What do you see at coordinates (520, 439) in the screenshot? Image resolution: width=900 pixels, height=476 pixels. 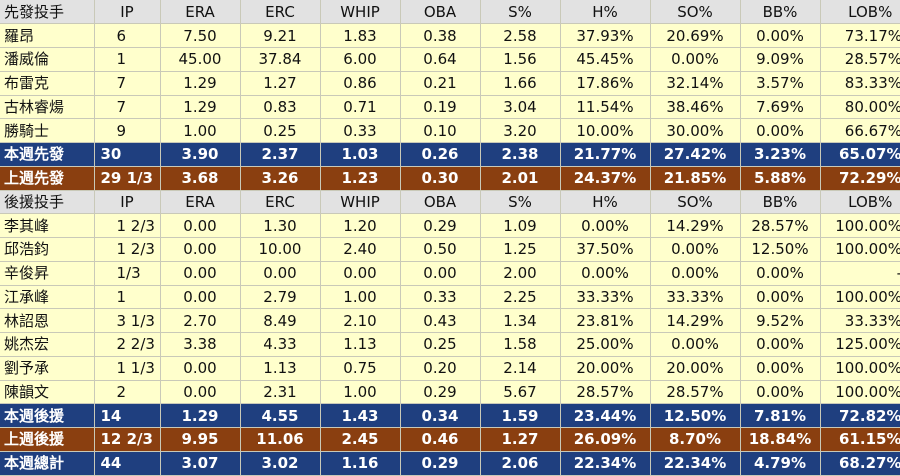 I see `stat-cell: 1.27` at bounding box center [520, 439].